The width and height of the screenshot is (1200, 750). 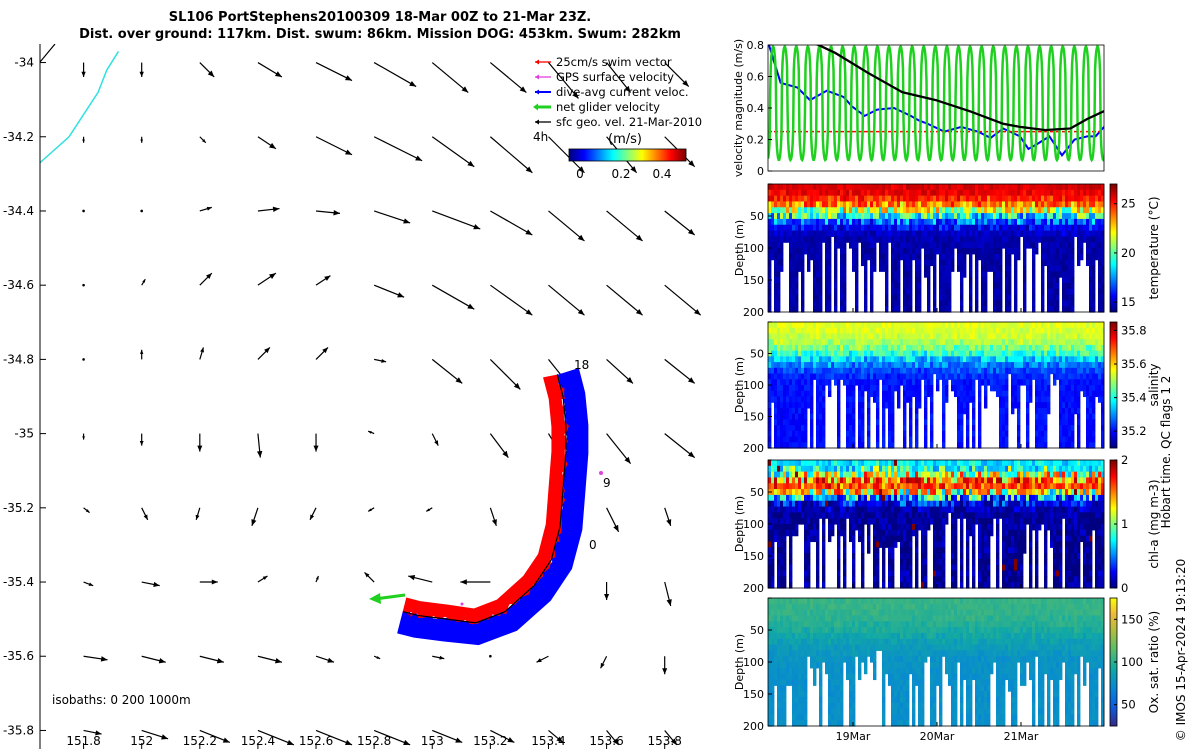 I want to click on geo-vector-head, so click(x=290, y=742).